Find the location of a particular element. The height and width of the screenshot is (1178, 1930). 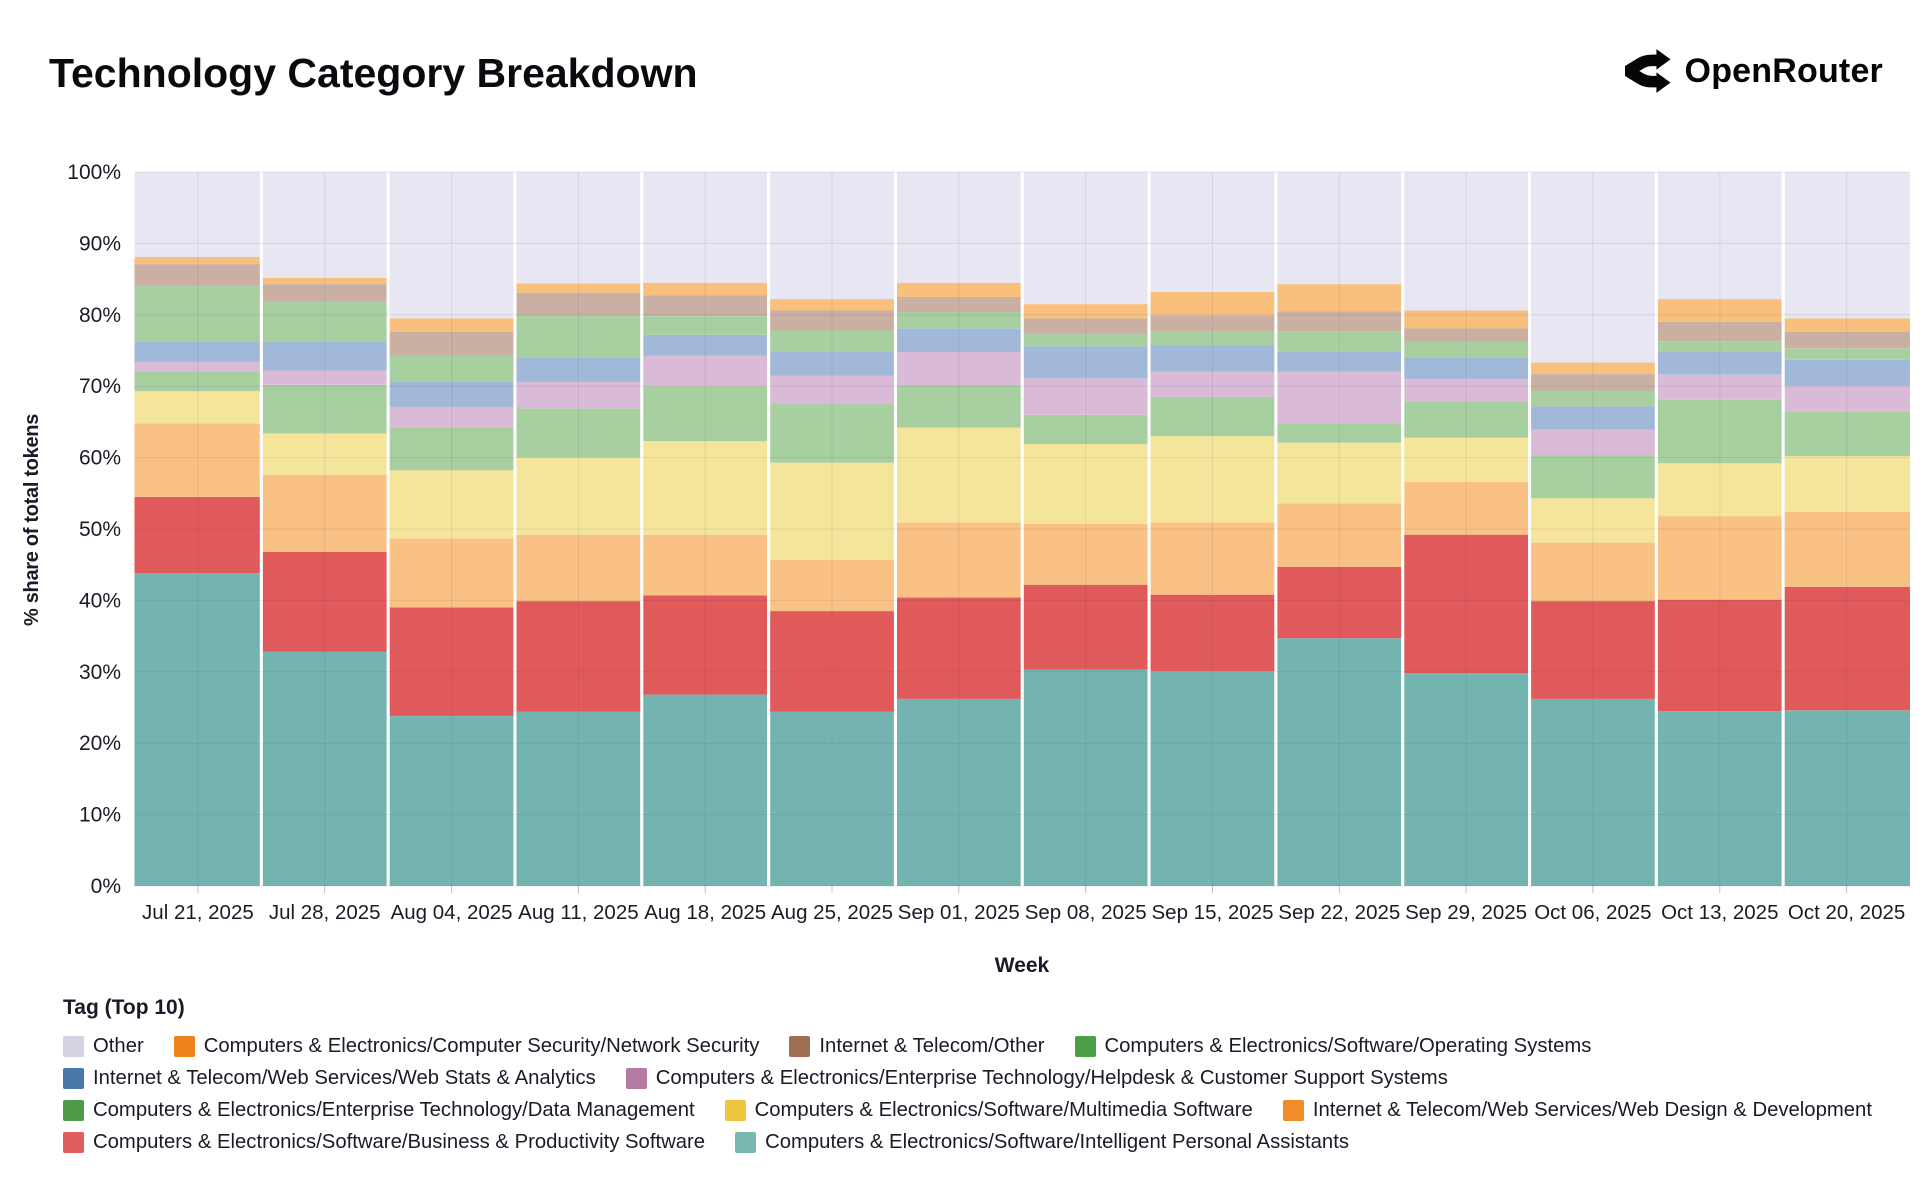

svg-text: 60% is located at coordinates (100, 458).